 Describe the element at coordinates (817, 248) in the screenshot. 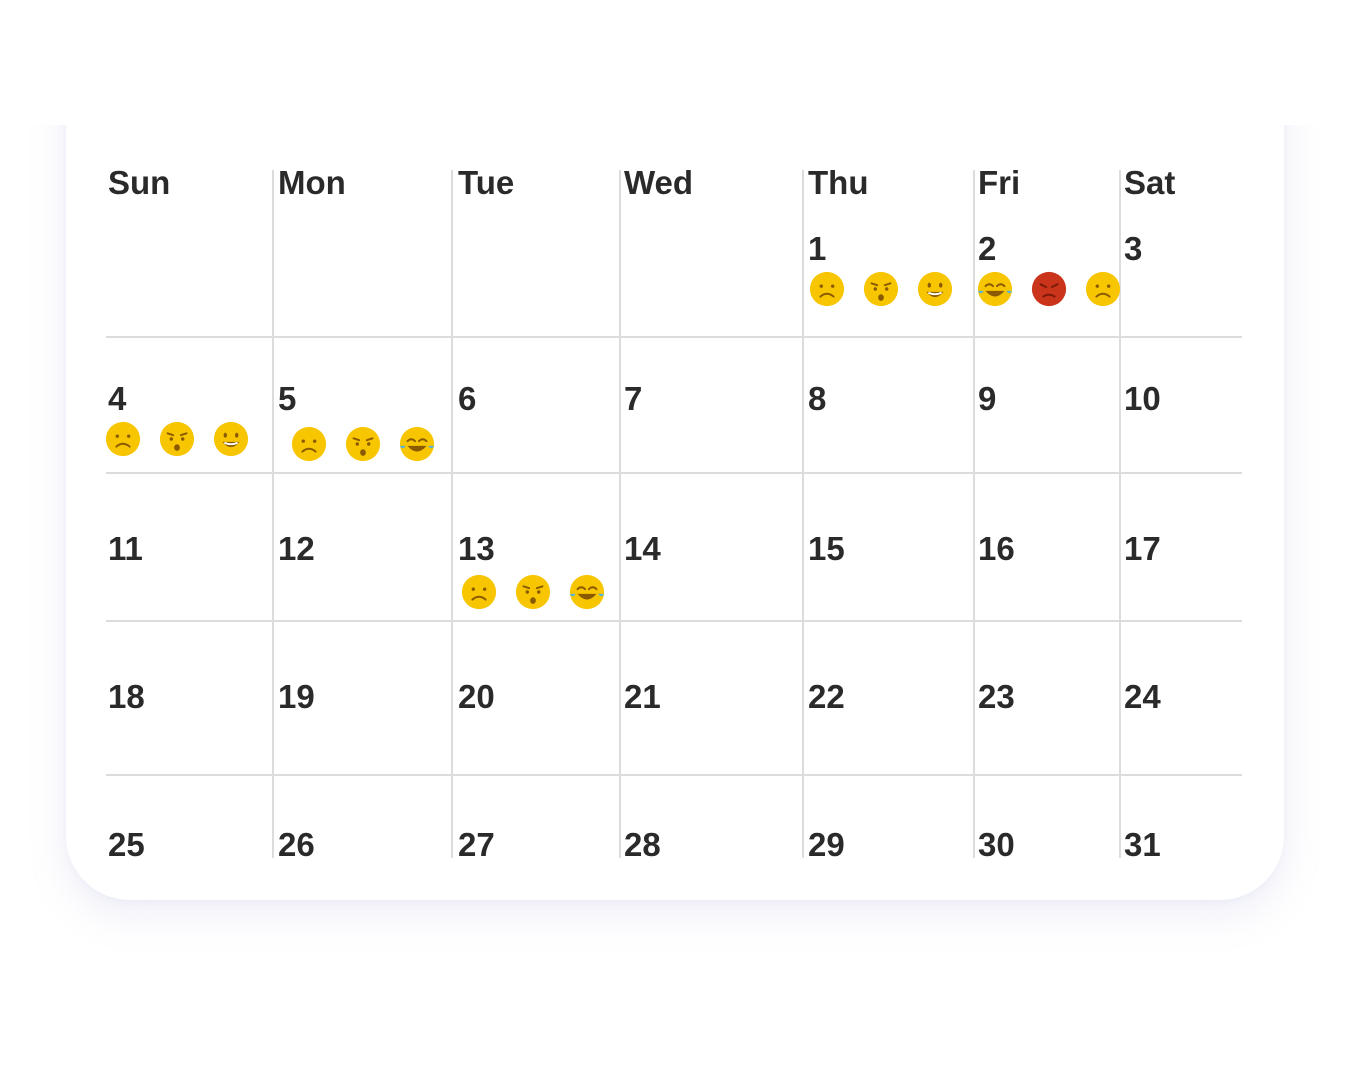

I see `day-cell-1: 1` at that location.